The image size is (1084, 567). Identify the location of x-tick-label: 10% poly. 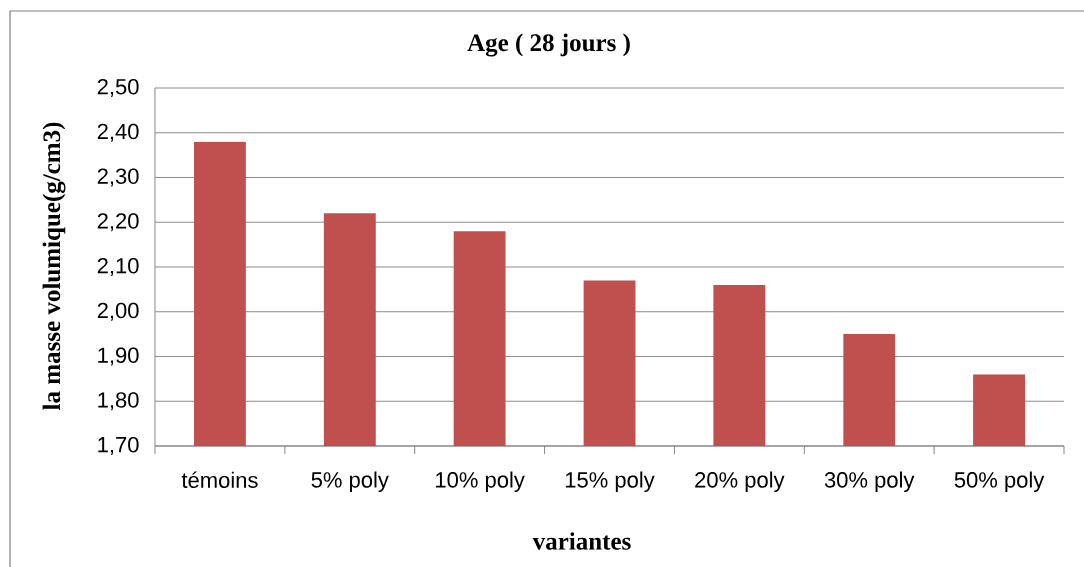
(480, 482).